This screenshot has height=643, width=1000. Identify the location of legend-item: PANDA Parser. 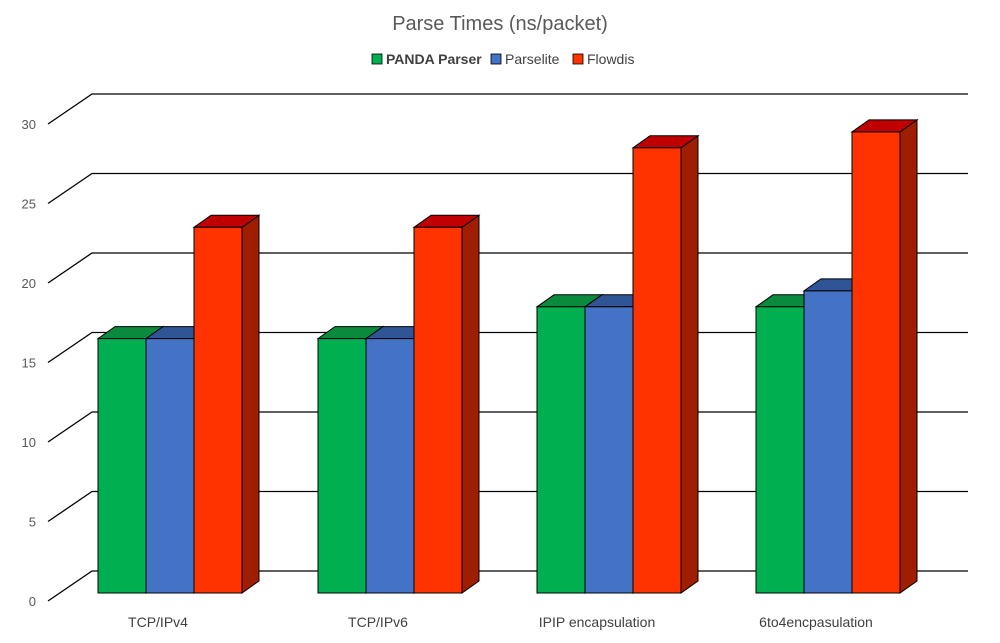
(426, 59).